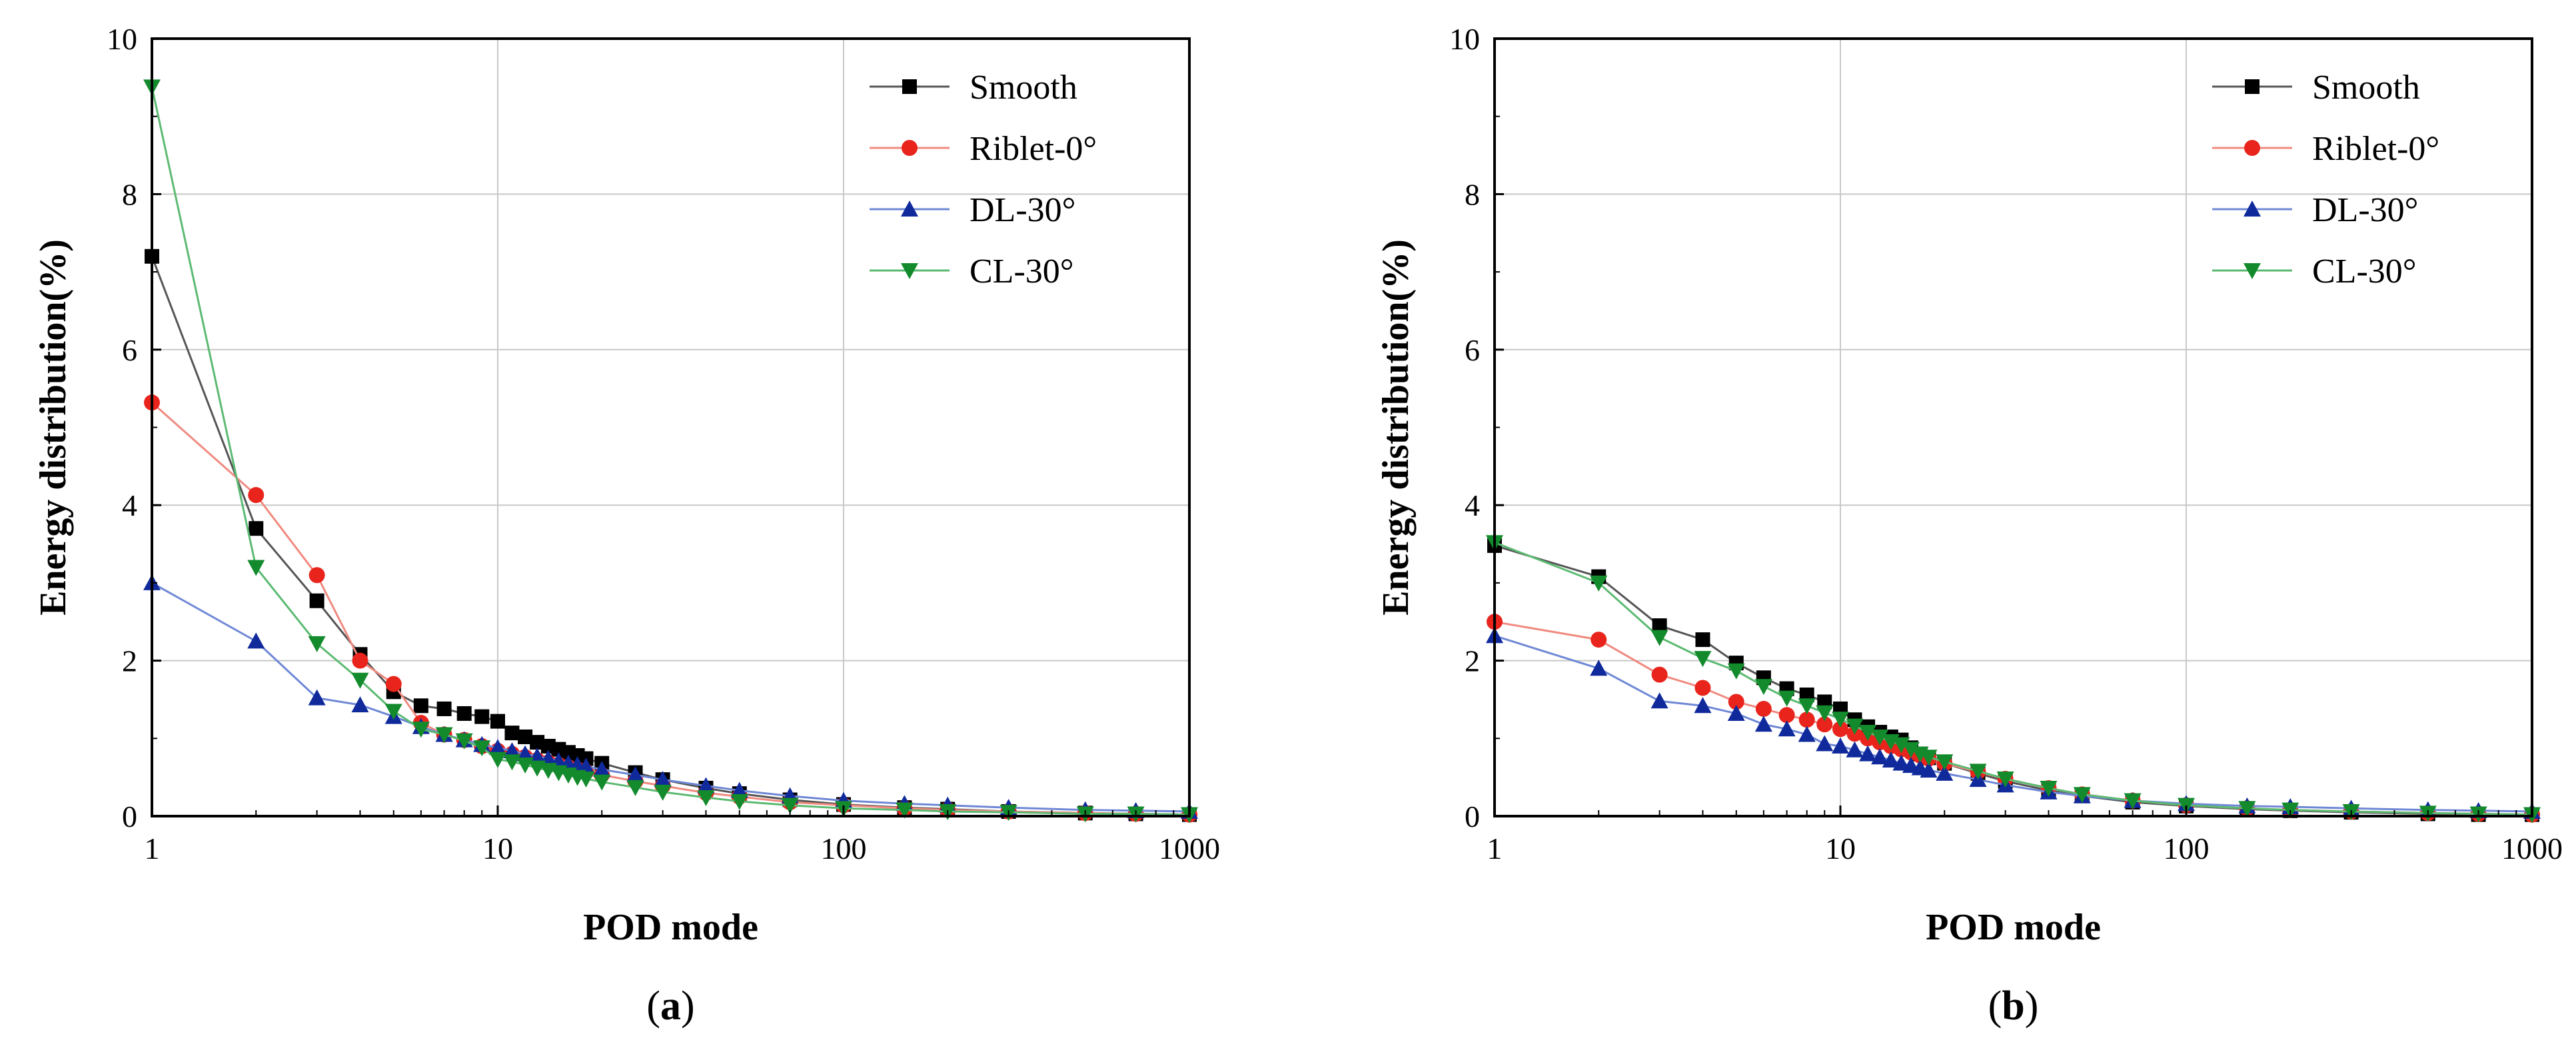 The height and width of the screenshot is (1042, 2576). Describe the element at coordinates (129, 816) in the screenshot. I see `y-tick-label: 0` at that location.